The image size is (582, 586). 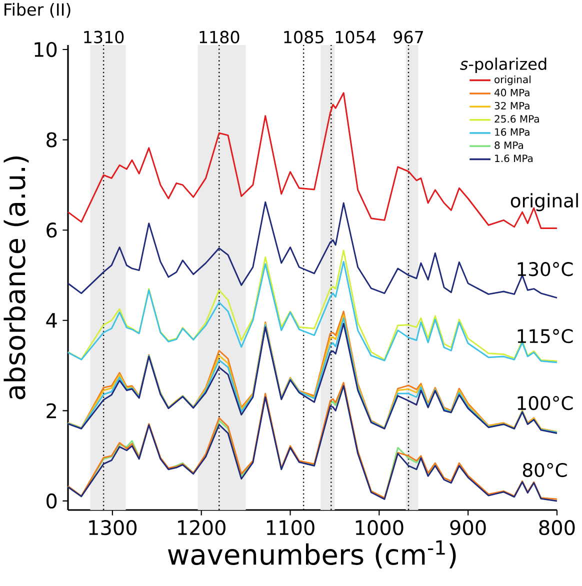 What do you see at coordinates (104, 37) in the screenshot?
I see `ref-line-label: 1310` at bounding box center [104, 37].